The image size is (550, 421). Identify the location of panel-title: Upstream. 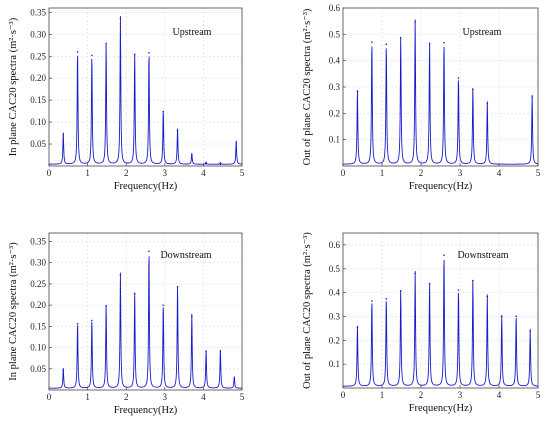
(482, 32).